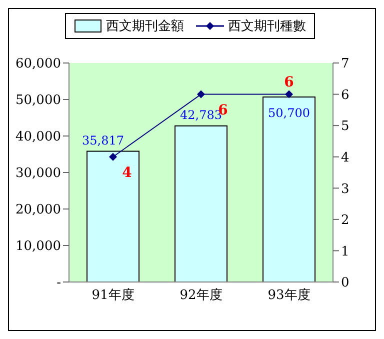 The width and height of the screenshot is (384, 339). What do you see at coordinates (345, 283) in the screenshot?
I see `y2-tick-label: 0` at bounding box center [345, 283].